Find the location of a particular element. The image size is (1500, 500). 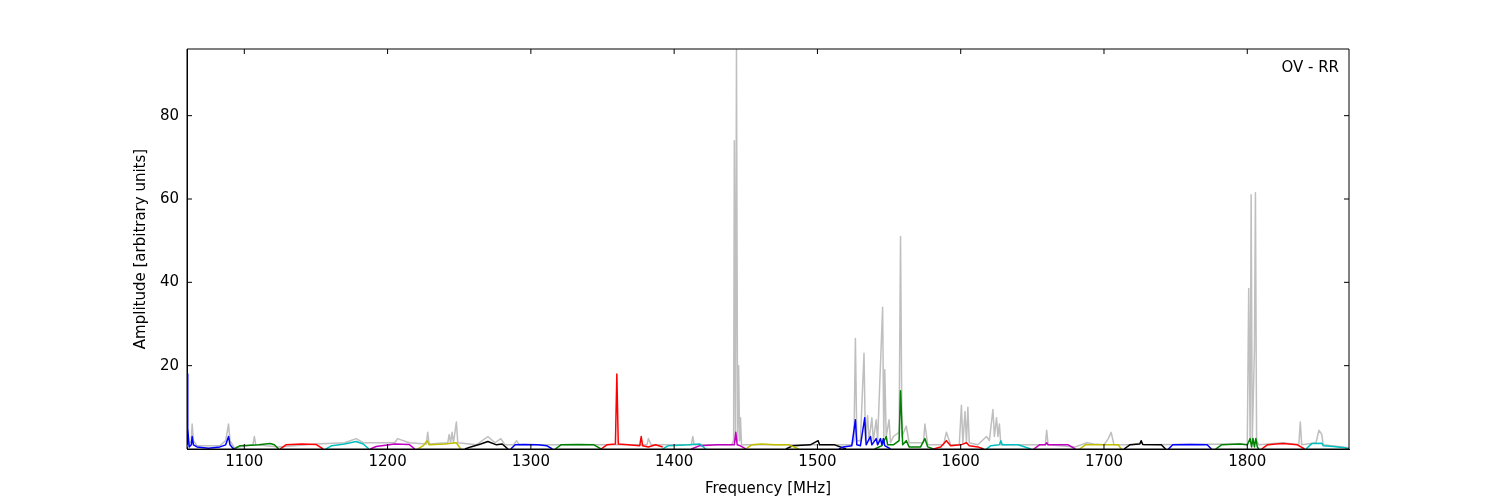

y-axis-title: Amplitude [arbitrary units] is located at coordinates (139, 249).